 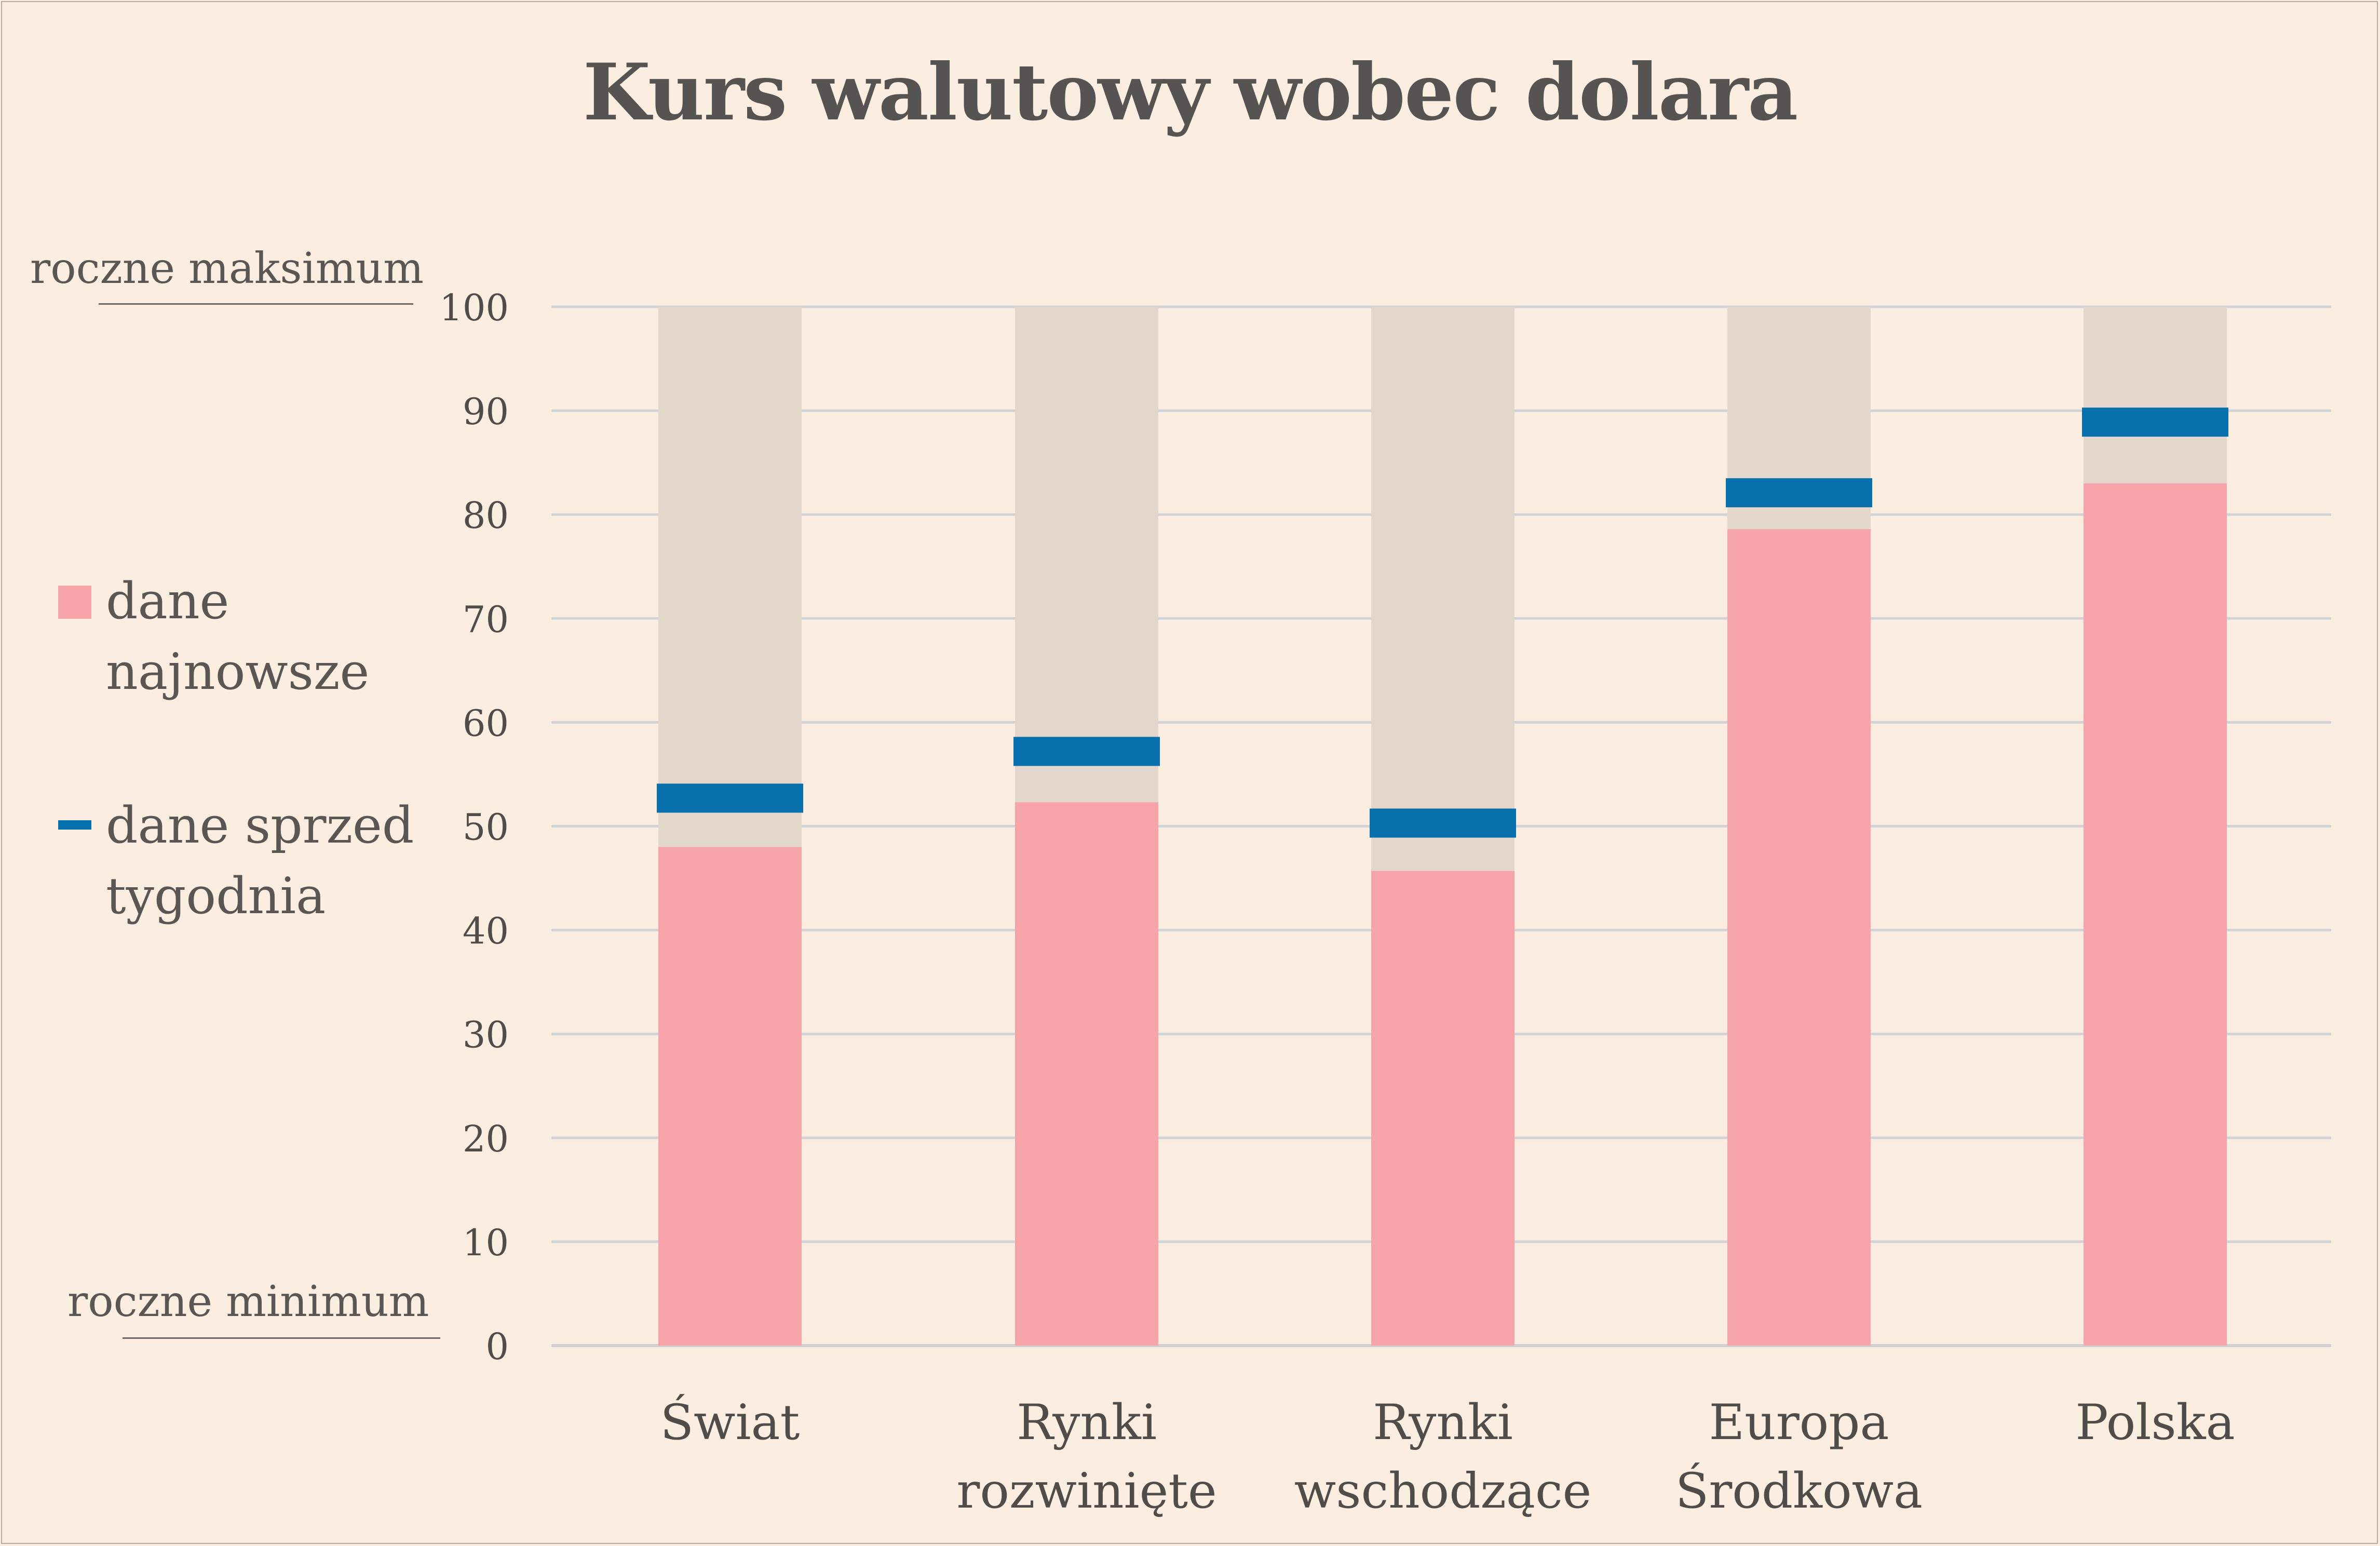 What do you see at coordinates (260, 825) in the screenshot?
I see `legend-label-week-ago-line1: dane sprzed` at bounding box center [260, 825].